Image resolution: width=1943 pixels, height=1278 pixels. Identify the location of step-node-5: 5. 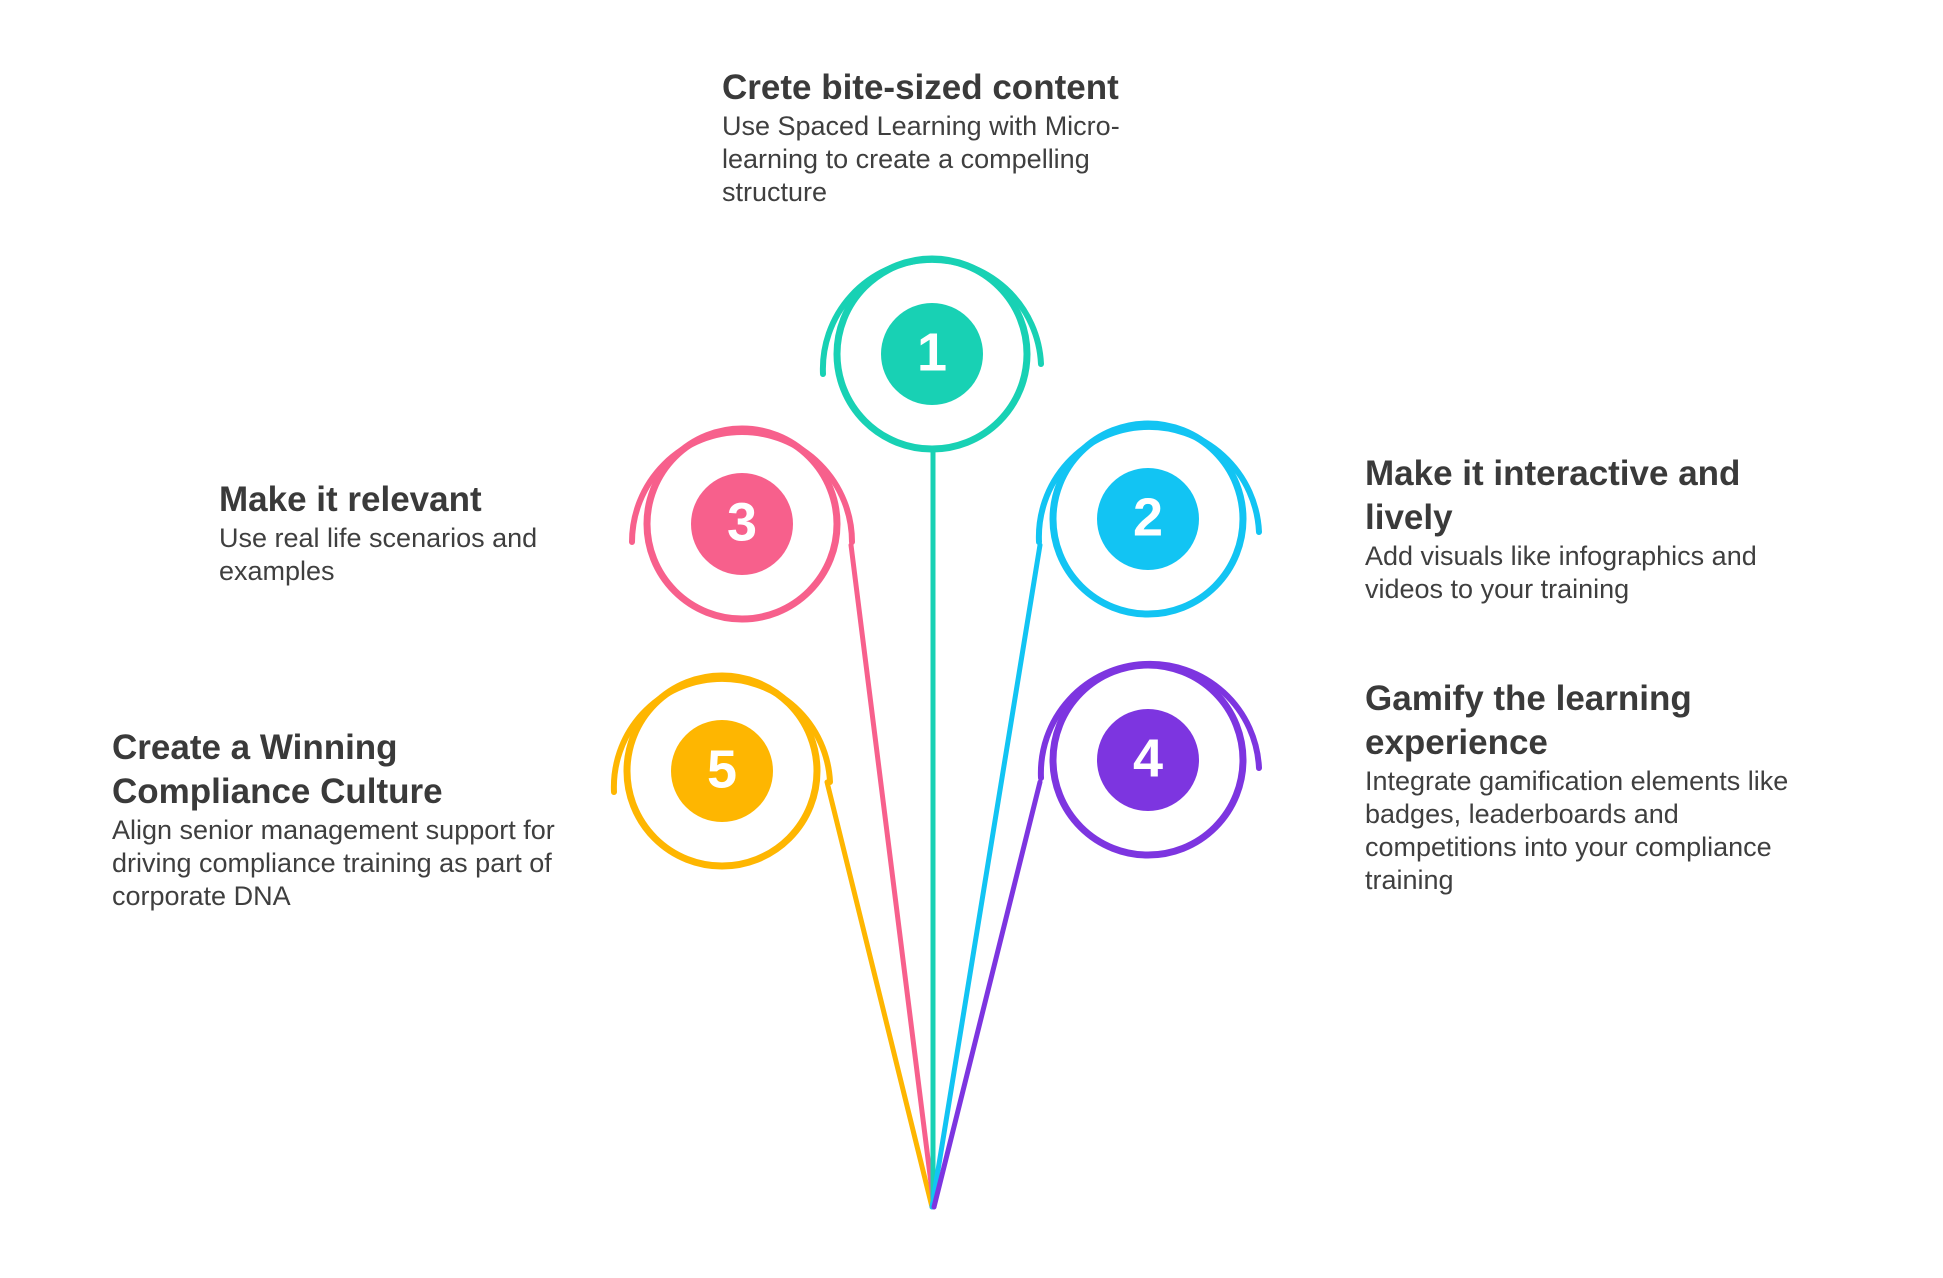
(721, 771).